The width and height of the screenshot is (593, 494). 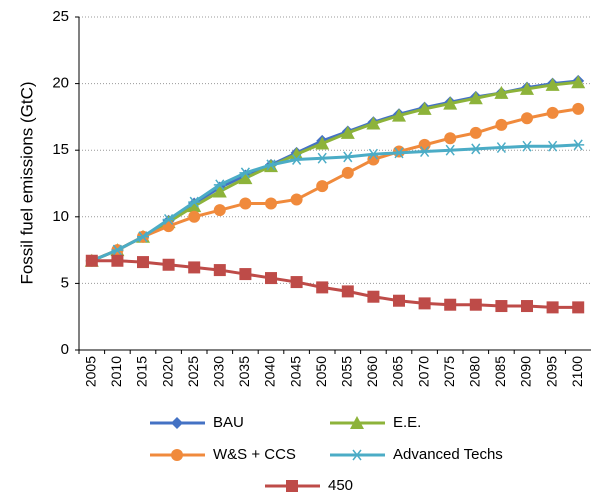 I want to click on x-tick-label: 2095, so click(x=551, y=371).